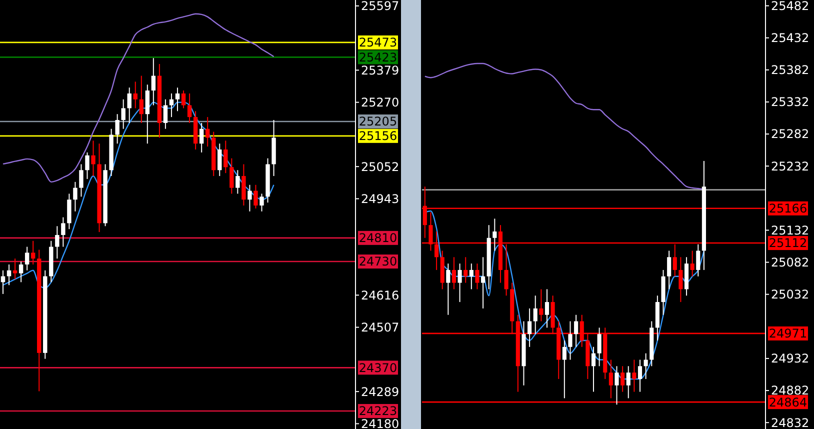 This screenshot has width=814, height=429. Describe the element at coordinates (380, 199) in the screenshot. I see `y-tick-label: 24943` at that location.